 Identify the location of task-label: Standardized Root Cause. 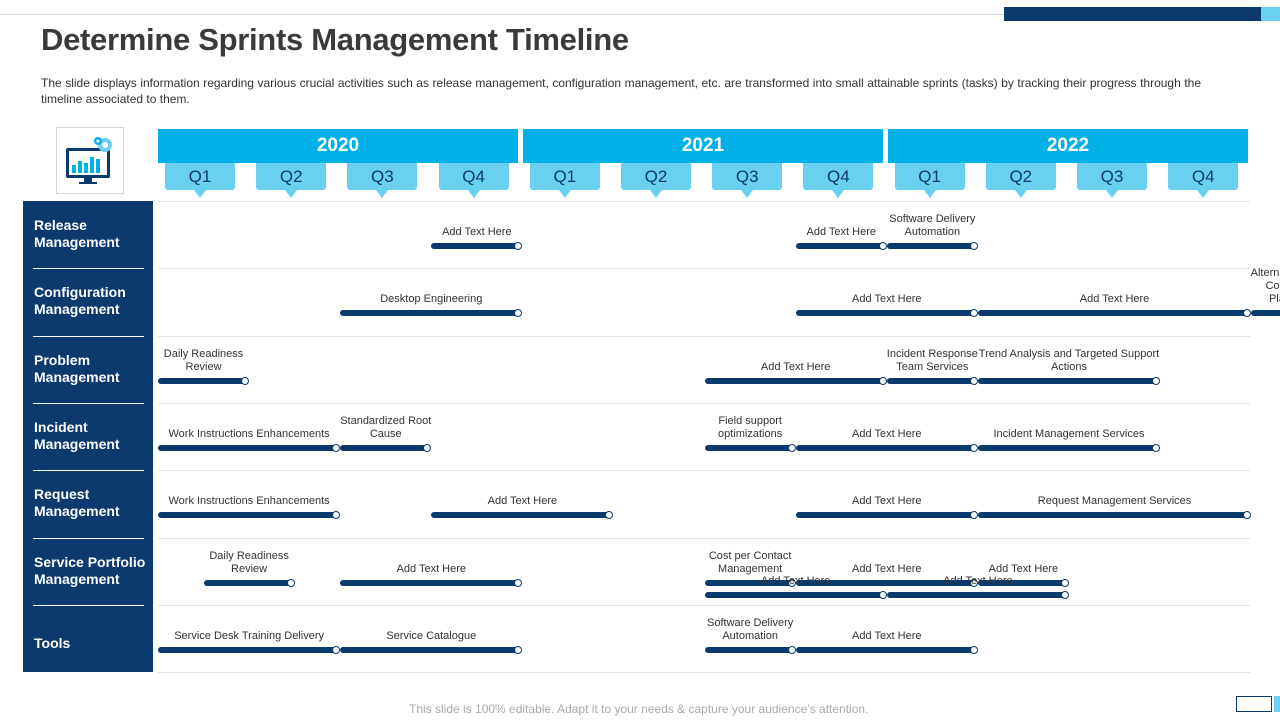
(386, 427).